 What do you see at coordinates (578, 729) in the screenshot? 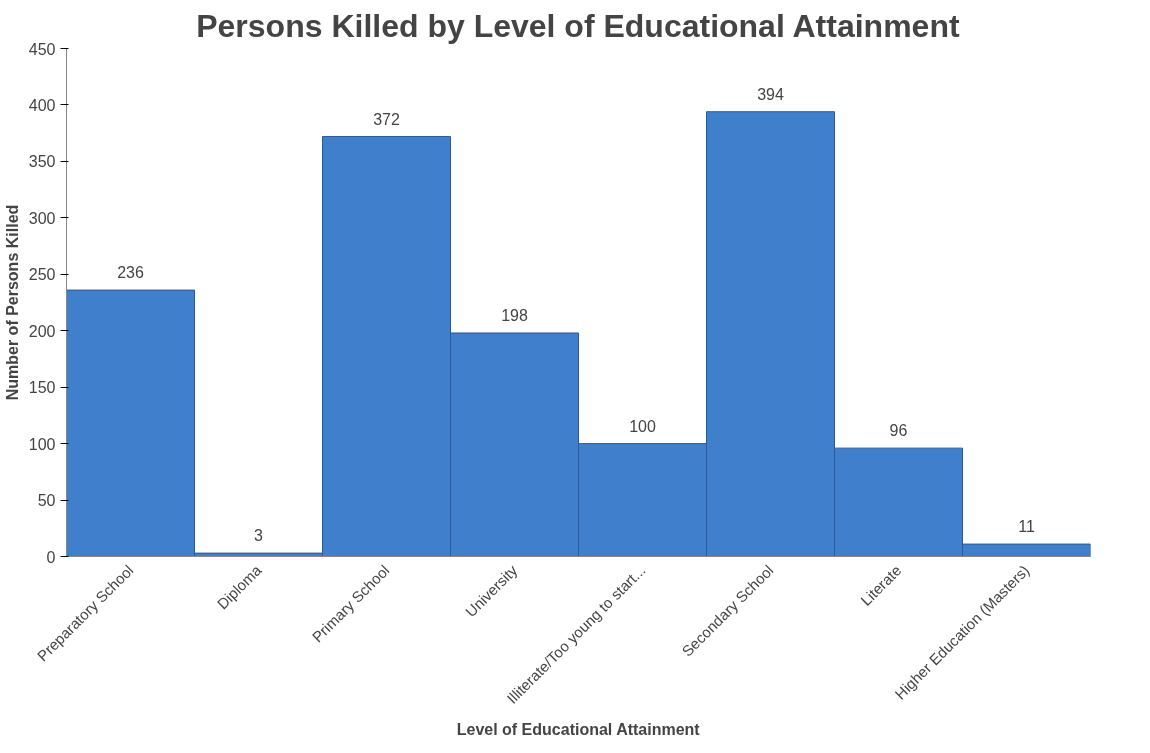
I see `x-axis-title: Level of Educational Attainment` at bounding box center [578, 729].